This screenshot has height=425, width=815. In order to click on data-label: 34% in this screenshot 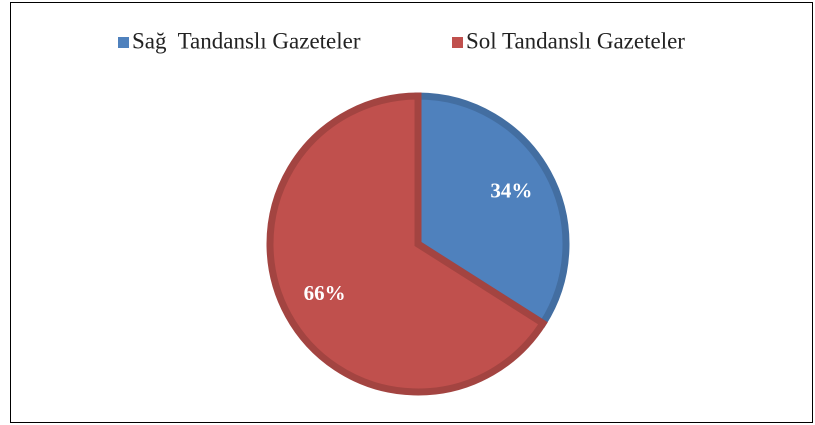, I will do `click(511, 190)`.